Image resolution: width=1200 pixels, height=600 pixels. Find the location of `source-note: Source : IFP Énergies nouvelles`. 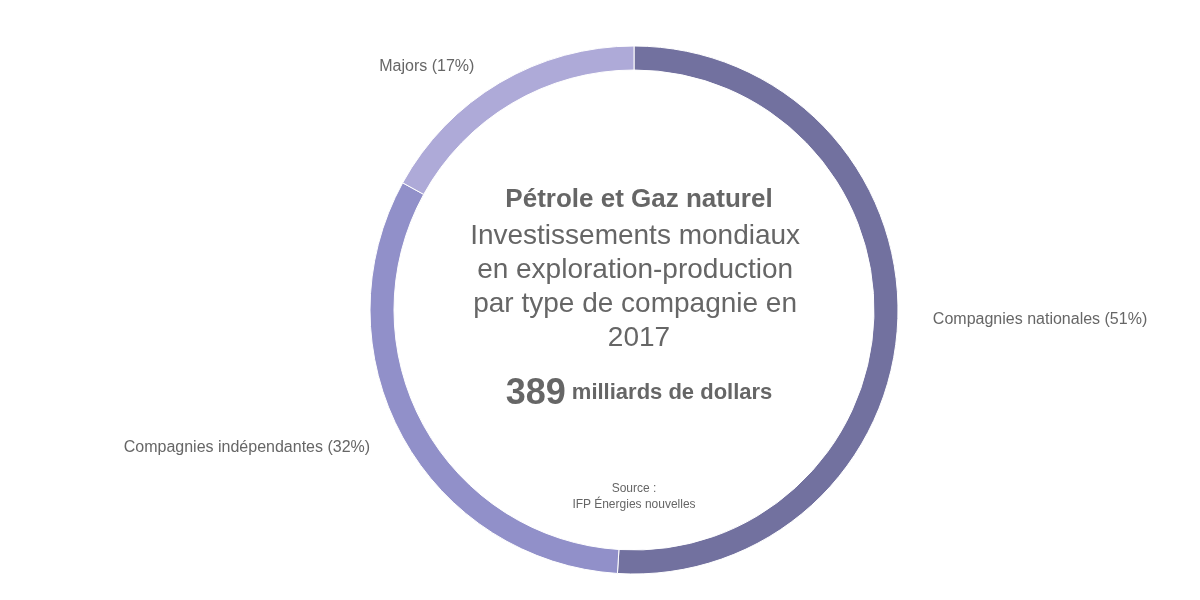

source-note: Source : IFP Énergies nouvelles is located at coordinates (634, 496).